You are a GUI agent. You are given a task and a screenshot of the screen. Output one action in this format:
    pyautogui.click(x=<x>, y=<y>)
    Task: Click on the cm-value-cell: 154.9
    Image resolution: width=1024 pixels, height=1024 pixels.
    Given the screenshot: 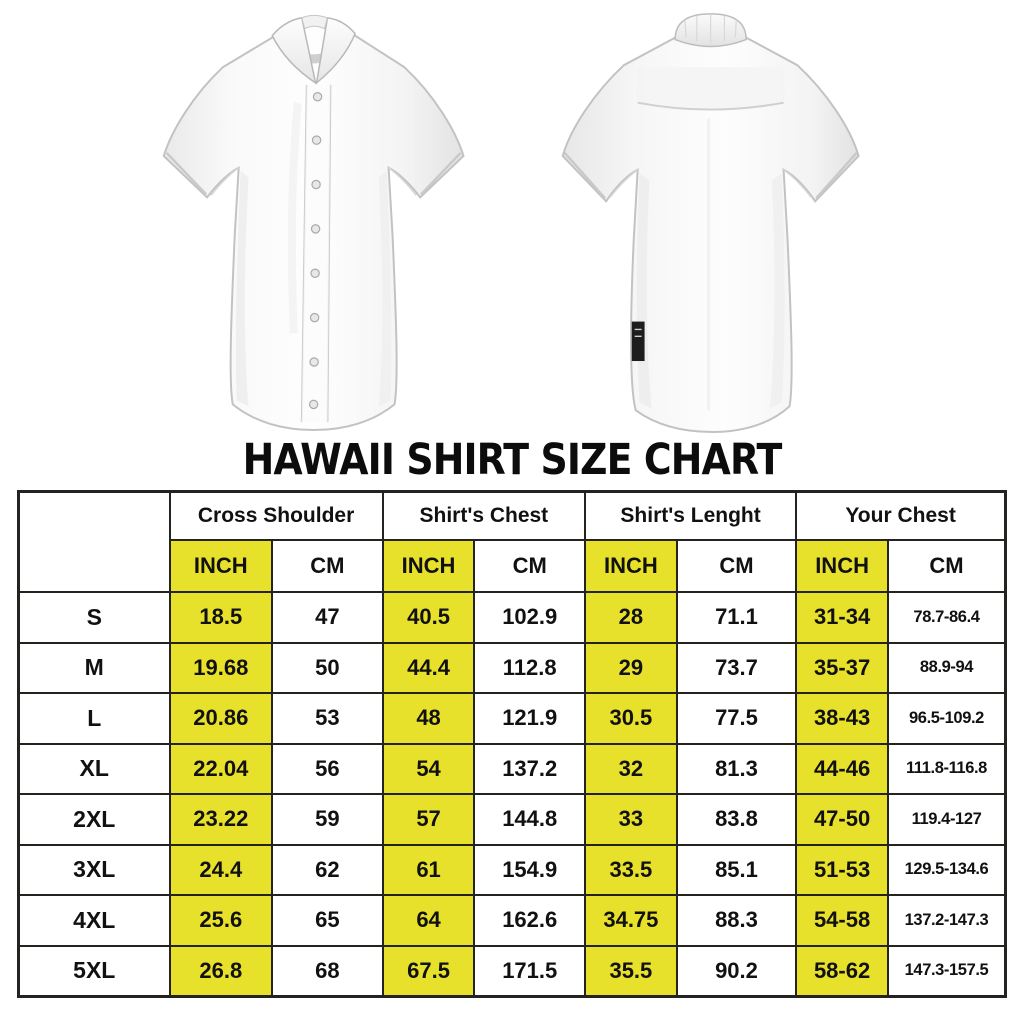 What is the action you would take?
    pyautogui.click(x=529, y=870)
    